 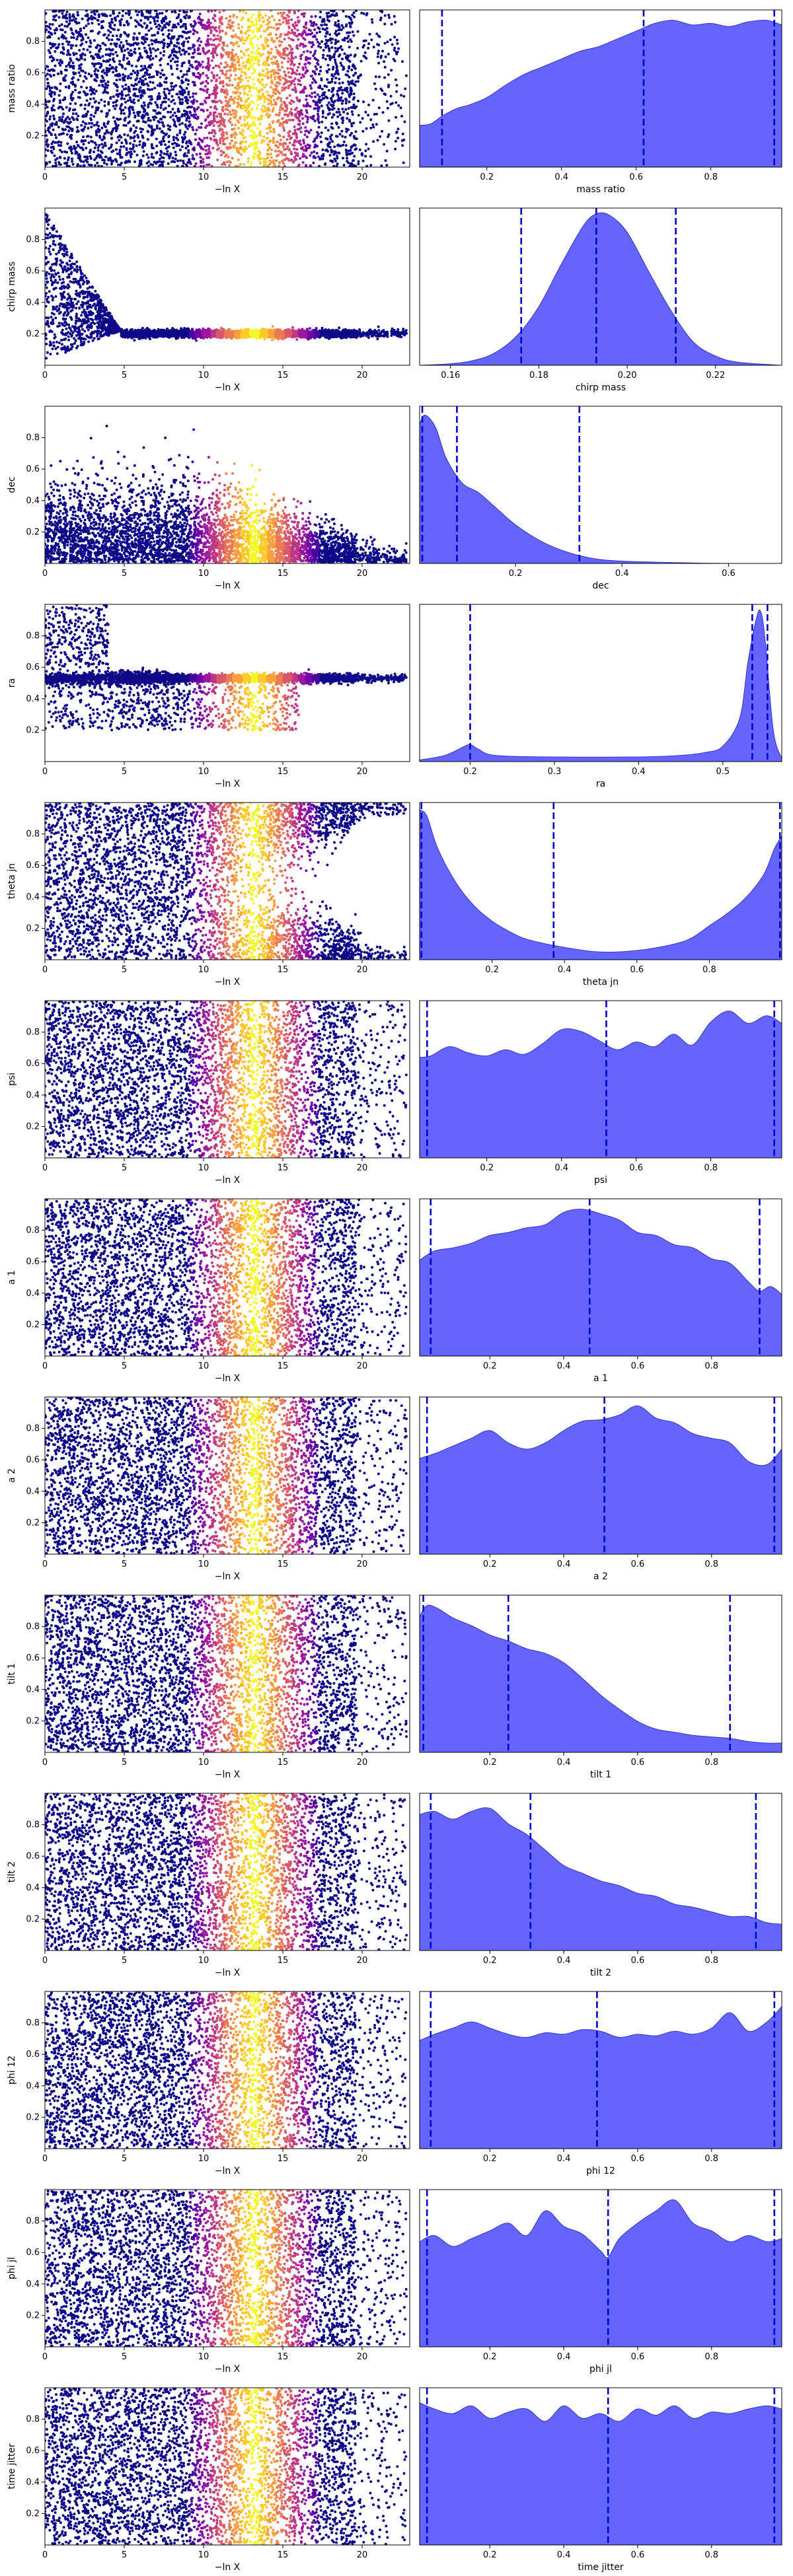 I want to click on y-axis-label: dec, so click(x=12, y=484).